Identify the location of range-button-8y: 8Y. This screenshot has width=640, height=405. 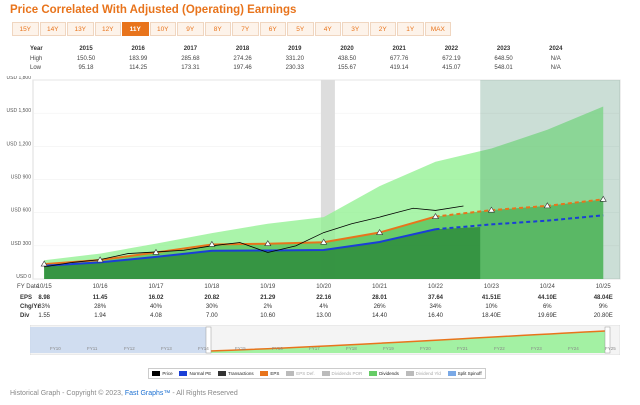
(217, 29).